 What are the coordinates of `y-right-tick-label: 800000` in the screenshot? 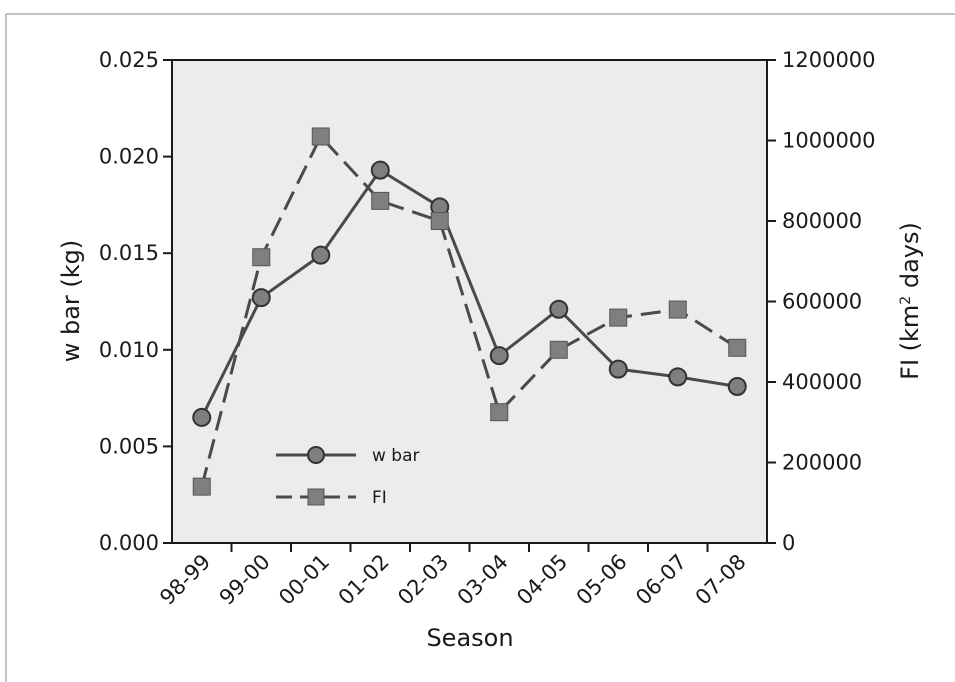 It's located at (822, 221).